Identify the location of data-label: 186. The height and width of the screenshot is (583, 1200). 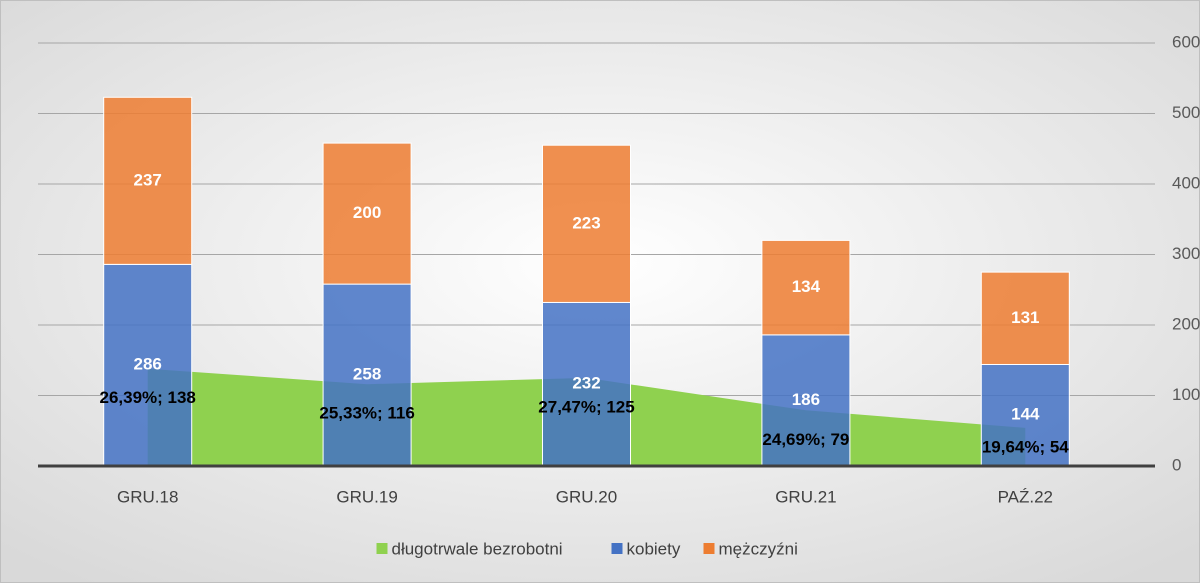
(806, 399).